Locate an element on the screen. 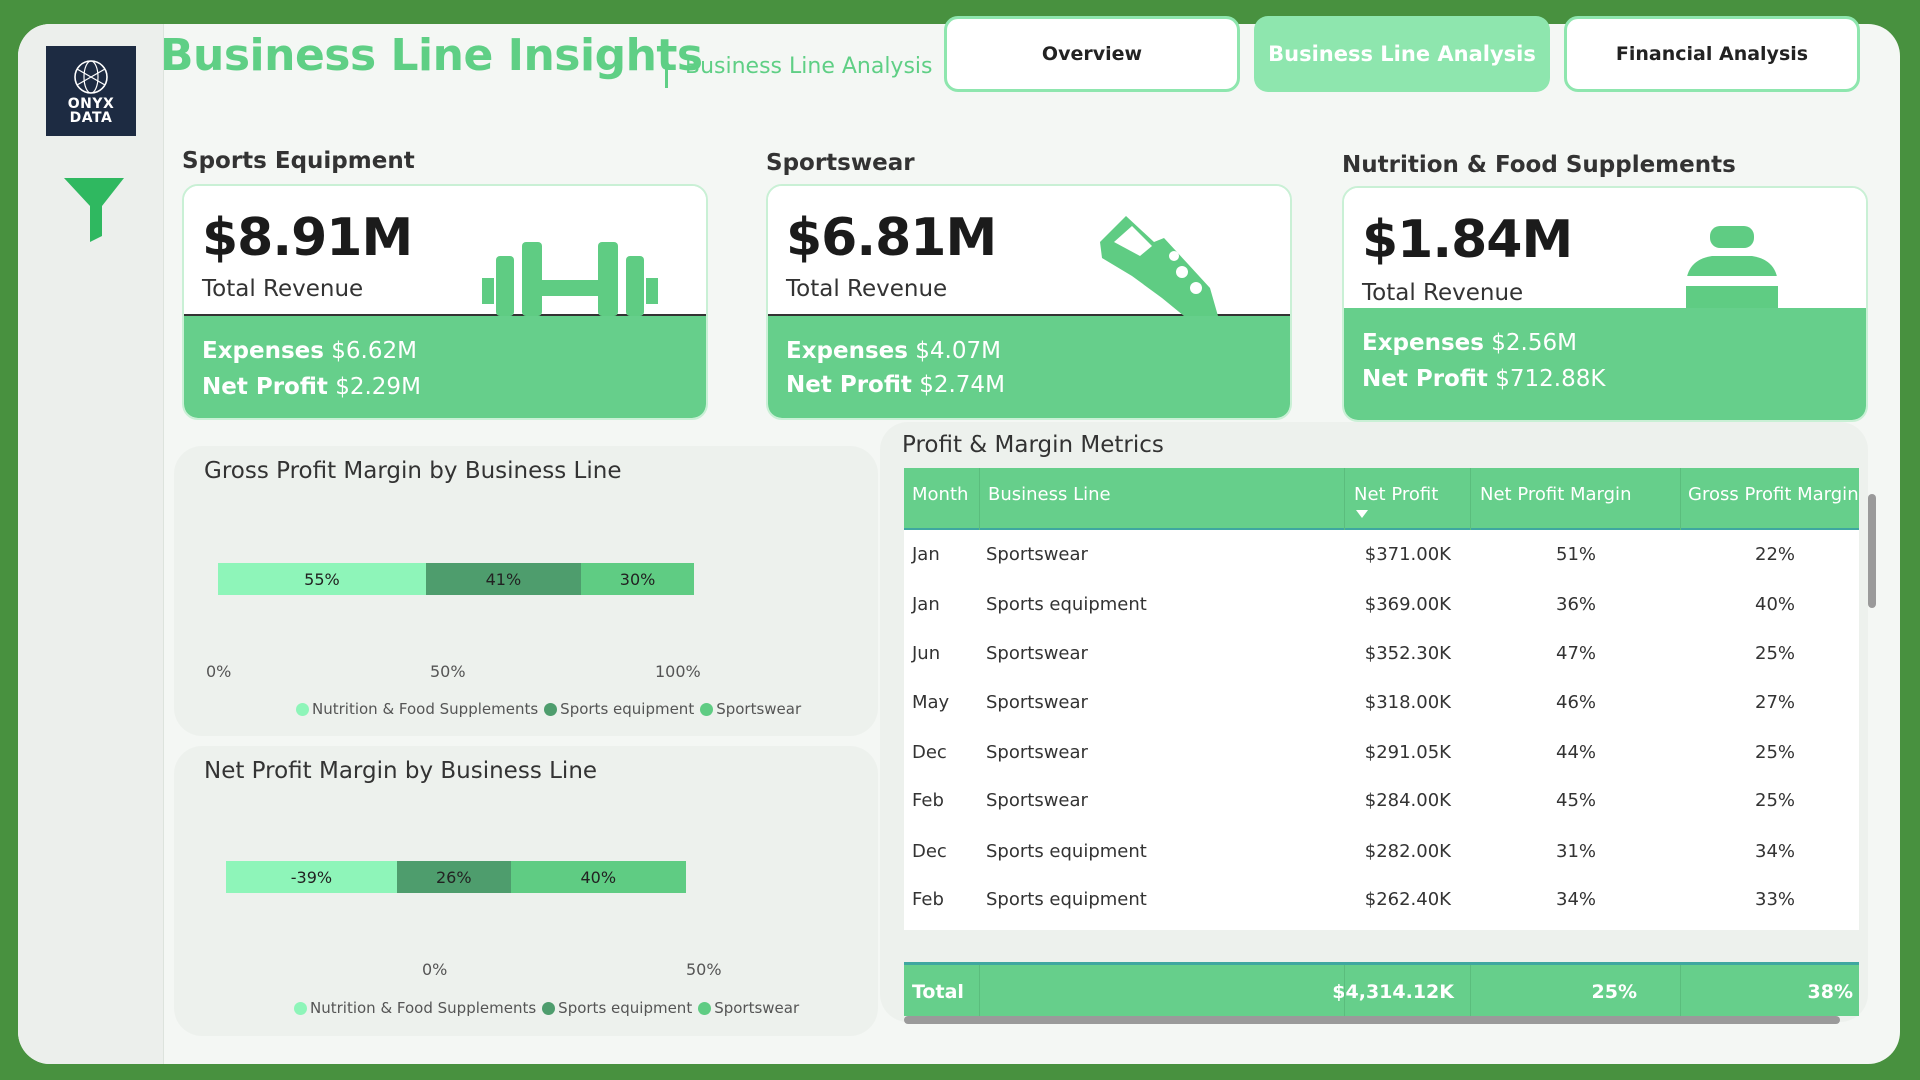 The image size is (1920, 1080). profit-margin-metrics-title: Profit & Margin Metrics is located at coordinates (1033, 445).